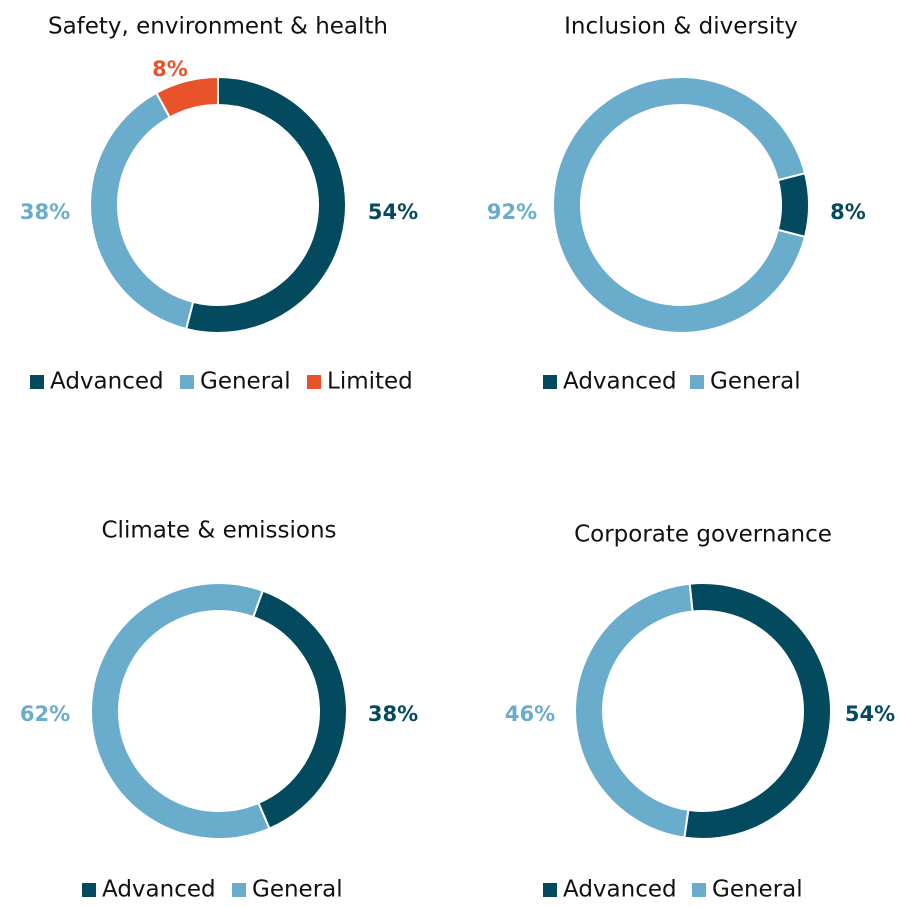 This screenshot has width=900, height=907. I want to click on chart-title: Corporate governance, so click(703, 535).